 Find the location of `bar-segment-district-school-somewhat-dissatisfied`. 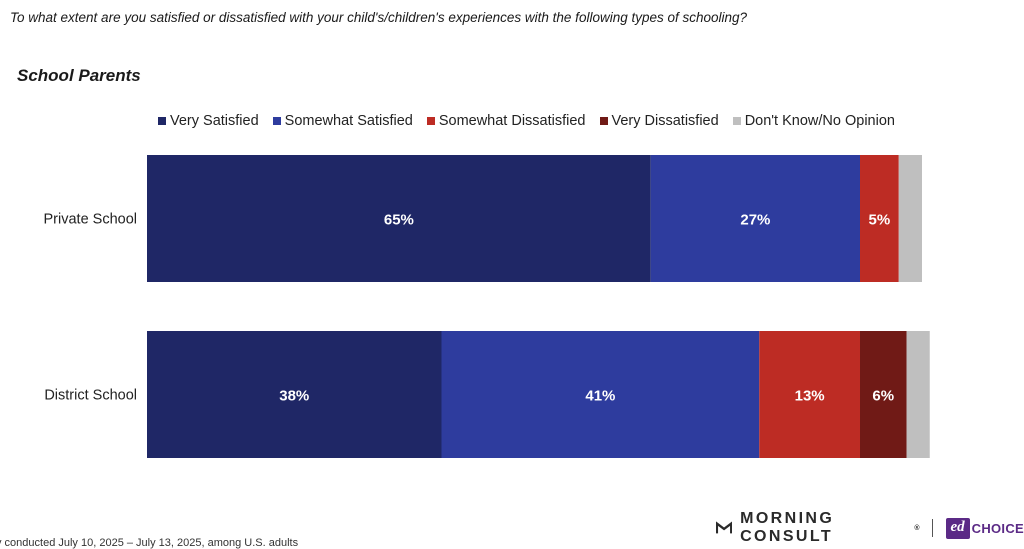

bar-segment-district-school-somewhat-dissatisfied is located at coordinates (809, 394).